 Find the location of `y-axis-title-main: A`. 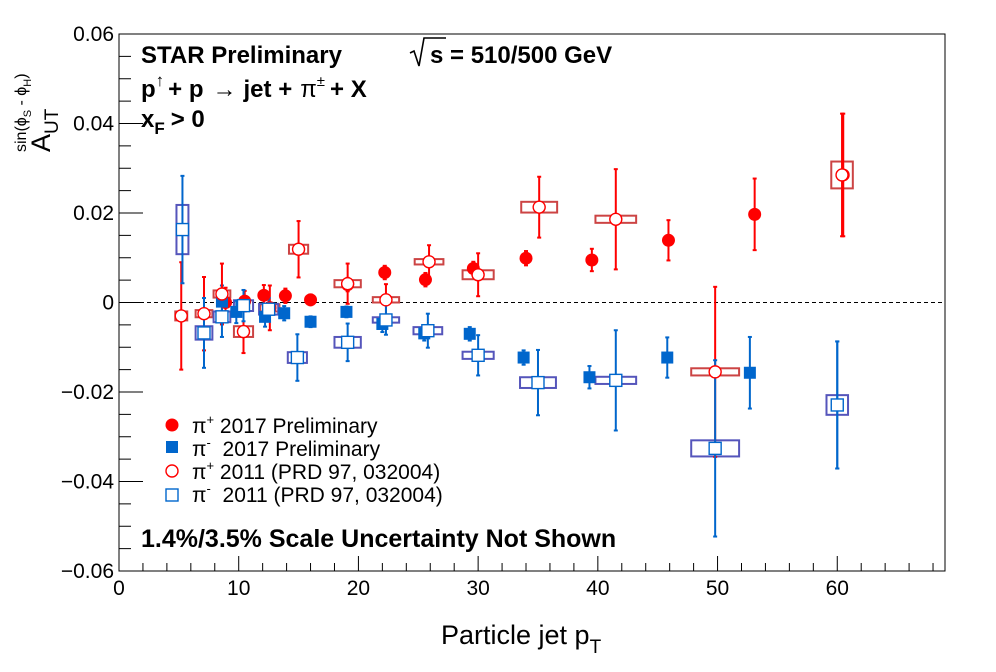

y-axis-title-main: A is located at coordinates (41, 143).